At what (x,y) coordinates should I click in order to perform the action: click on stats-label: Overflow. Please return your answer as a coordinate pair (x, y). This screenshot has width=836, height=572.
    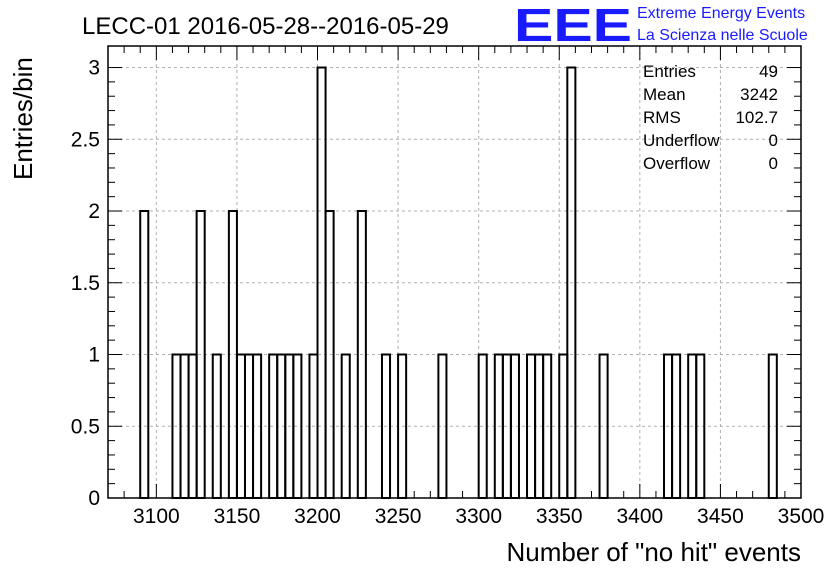
    Looking at the image, I should click on (677, 163).